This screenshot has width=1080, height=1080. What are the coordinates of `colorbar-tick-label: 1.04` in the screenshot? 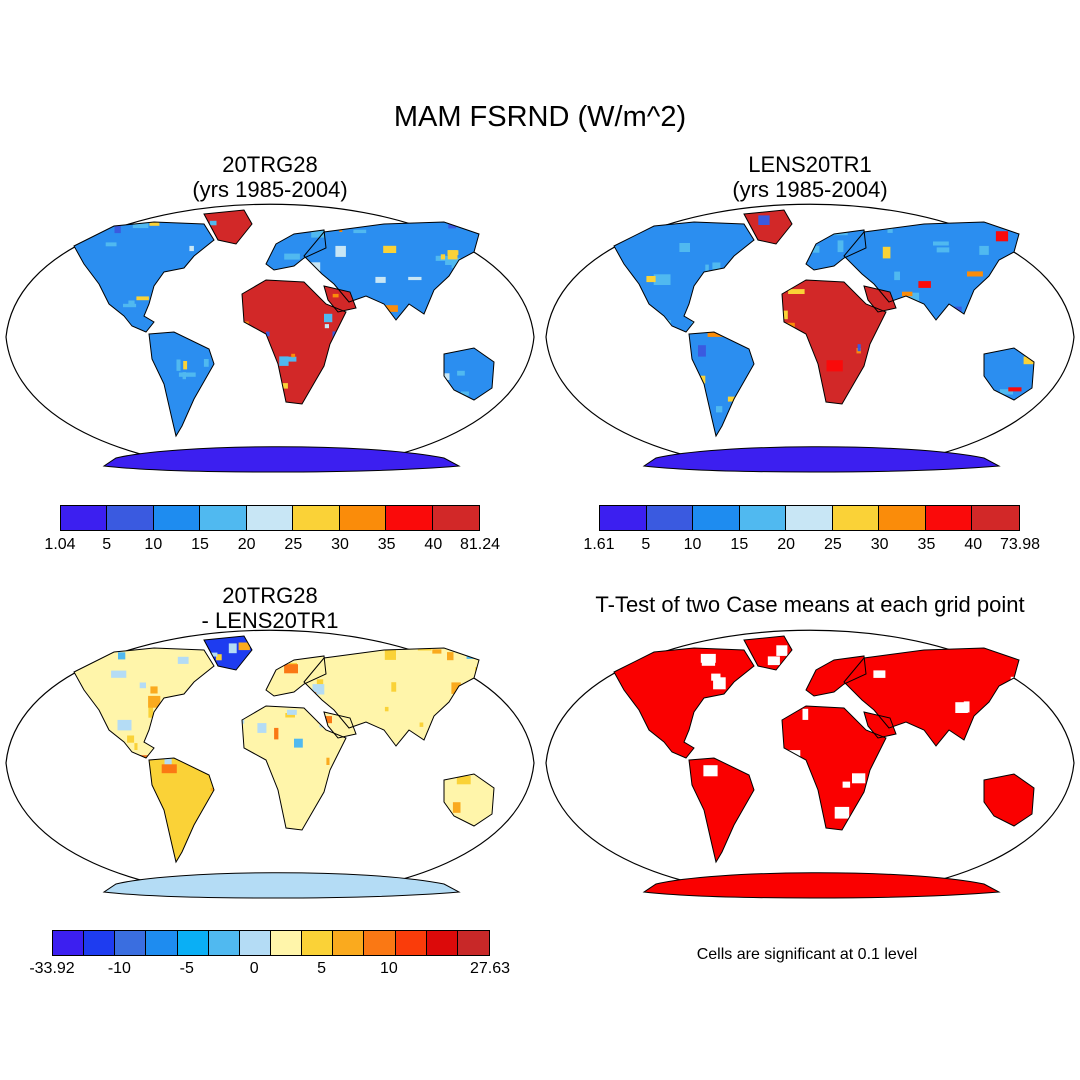 It's located at (60, 544).